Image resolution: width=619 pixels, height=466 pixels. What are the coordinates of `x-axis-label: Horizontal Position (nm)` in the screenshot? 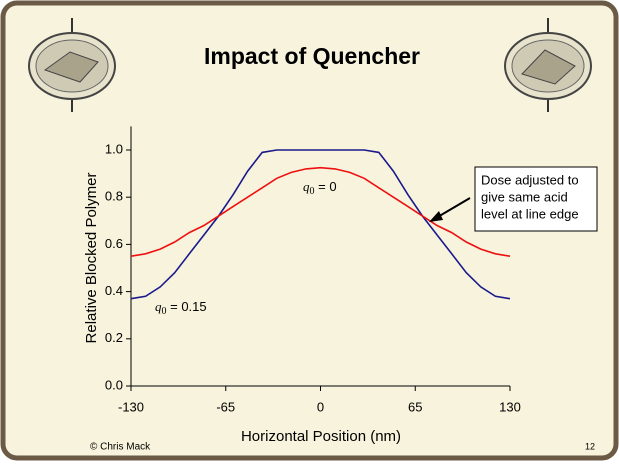 It's located at (321, 436).